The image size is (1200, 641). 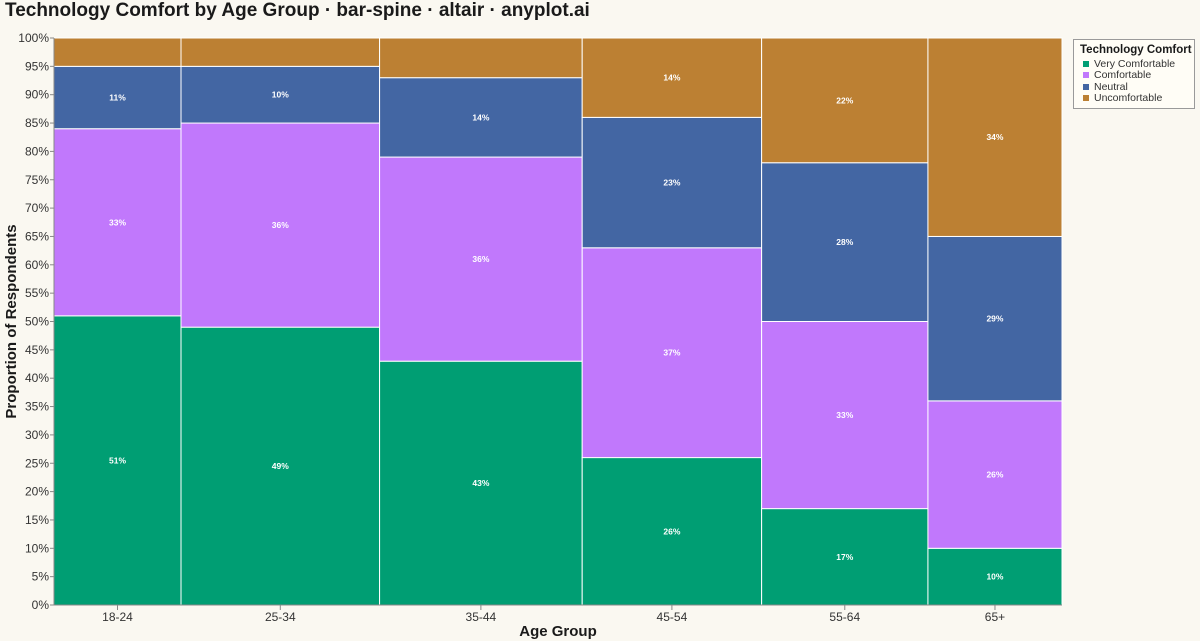 I want to click on data-label-65-neutral: 29%, so click(x=994, y=319).